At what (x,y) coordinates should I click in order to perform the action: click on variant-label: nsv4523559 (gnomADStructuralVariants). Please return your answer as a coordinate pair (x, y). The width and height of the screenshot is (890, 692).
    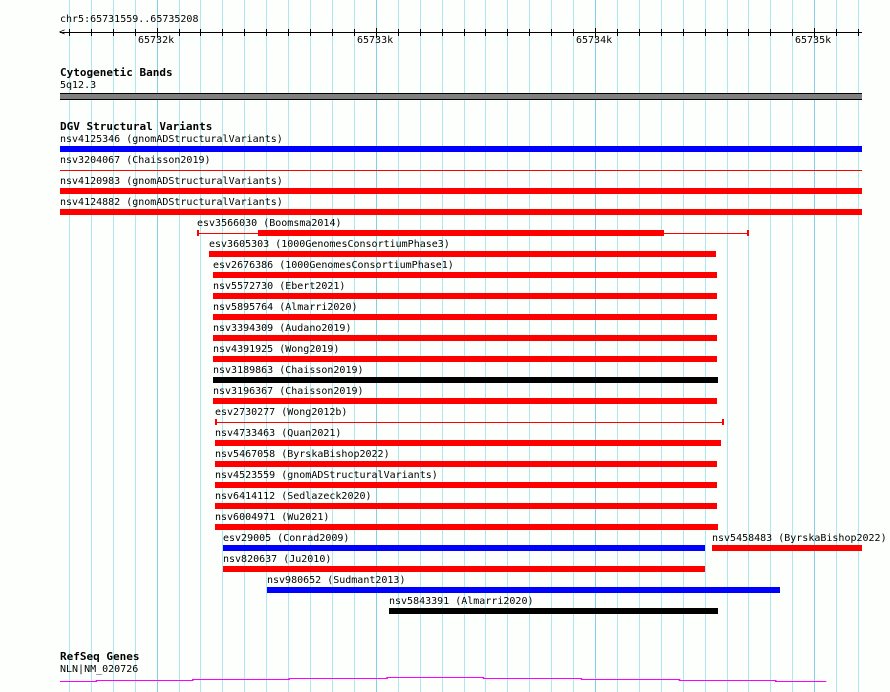
    Looking at the image, I should click on (326, 475).